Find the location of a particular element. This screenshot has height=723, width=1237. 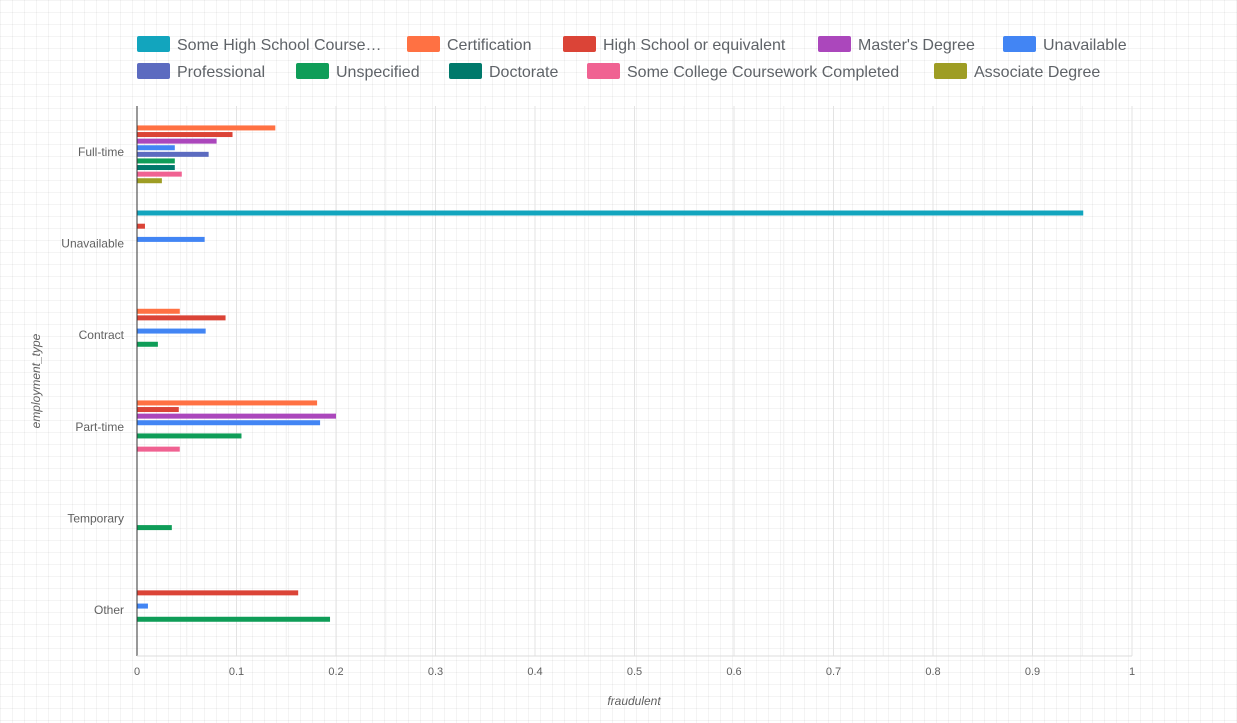

x-tick-label: 0.5 is located at coordinates (634, 672).